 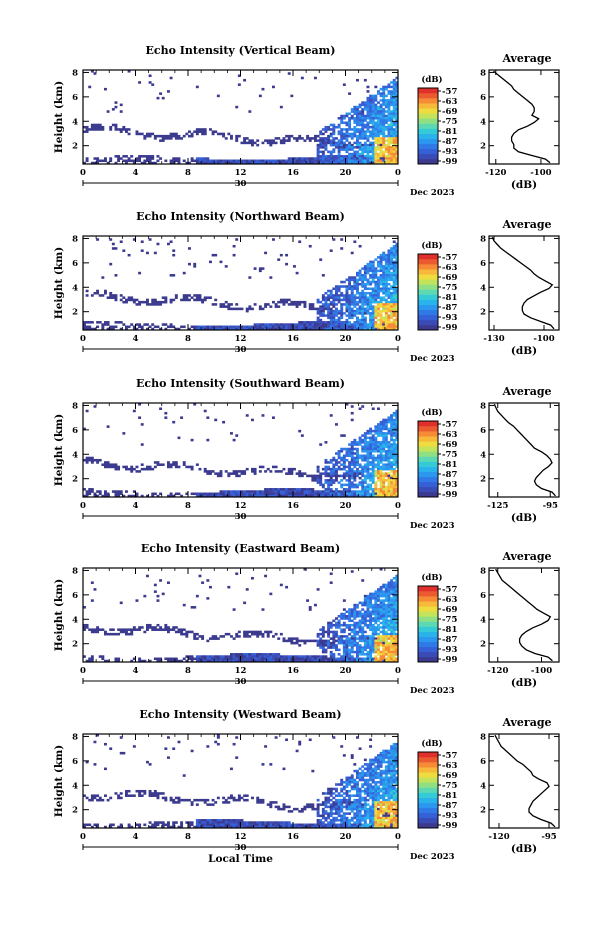 I want to click on average-x-tick-label: -100, so click(x=540, y=173).